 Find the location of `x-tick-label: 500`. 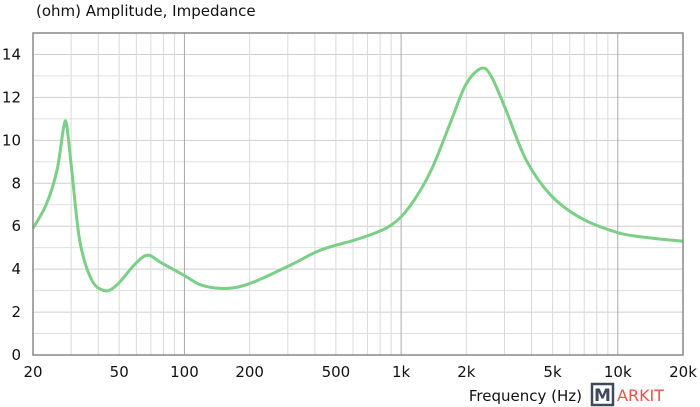

x-tick-label: 500 is located at coordinates (336, 372).